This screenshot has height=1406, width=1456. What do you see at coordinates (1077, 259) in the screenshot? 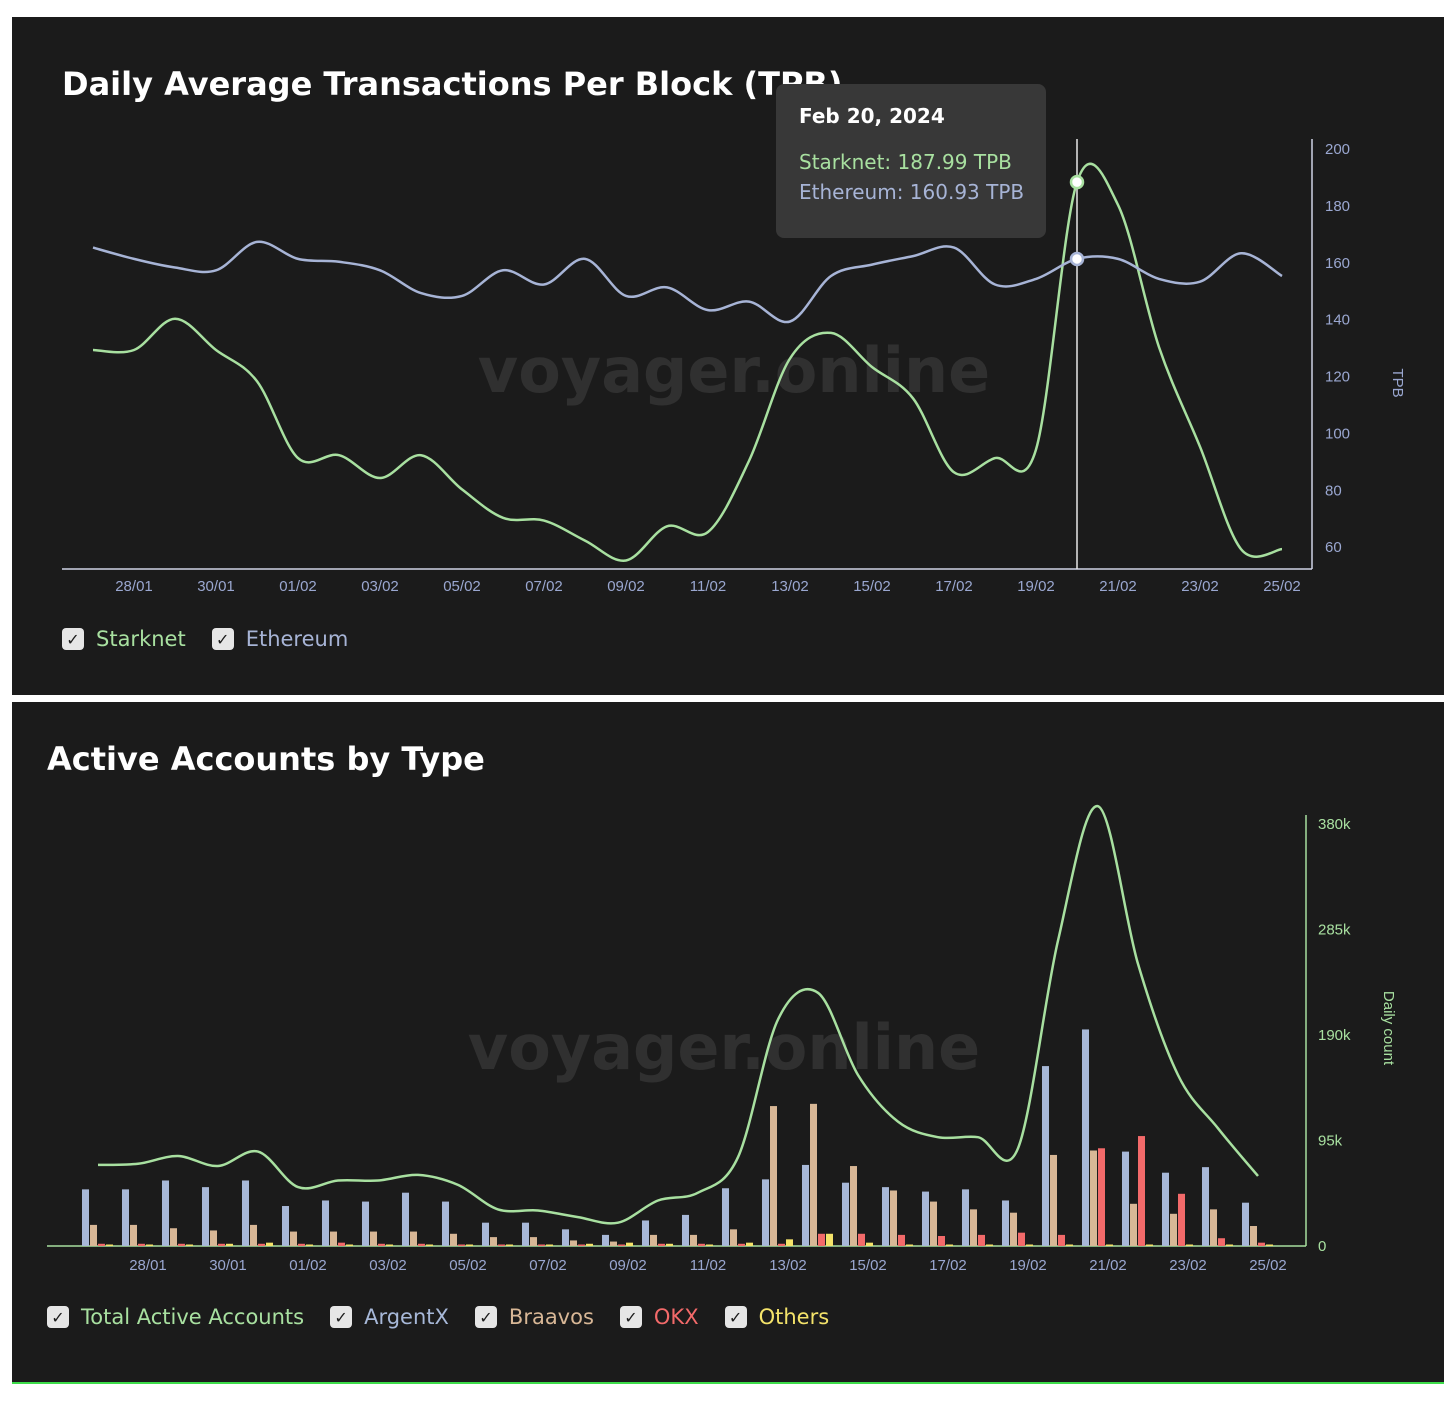
I see `tpb-hover-point-ethereum` at bounding box center [1077, 259].